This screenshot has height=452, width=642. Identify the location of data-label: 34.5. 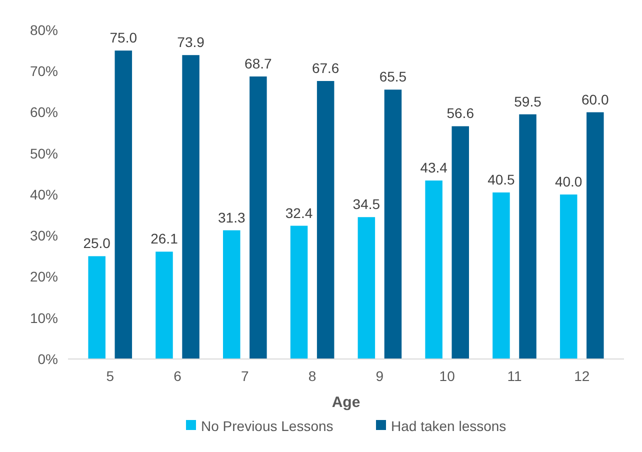
(366, 204).